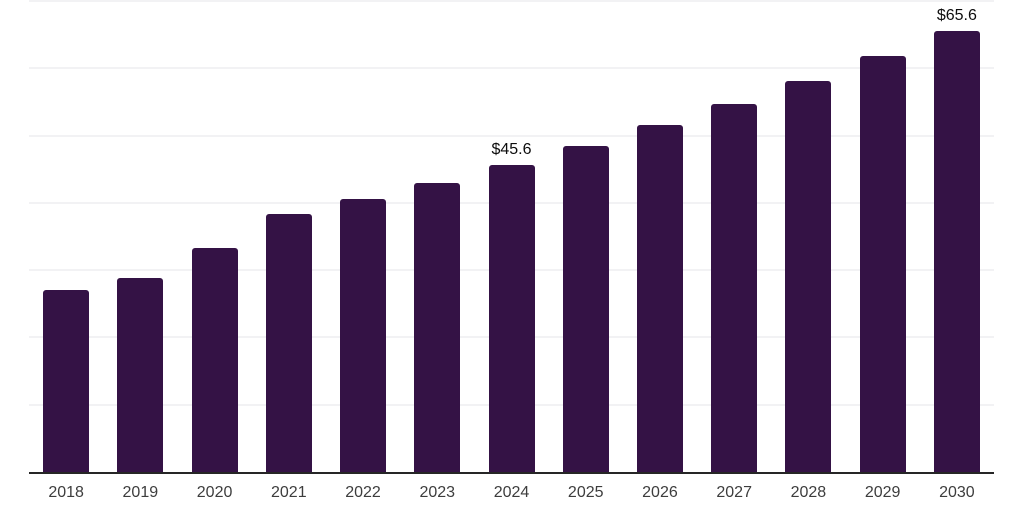 This screenshot has width=1024, height=512. Describe the element at coordinates (437, 492) in the screenshot. I see `x-tick-label-2023: 2023` at that location.